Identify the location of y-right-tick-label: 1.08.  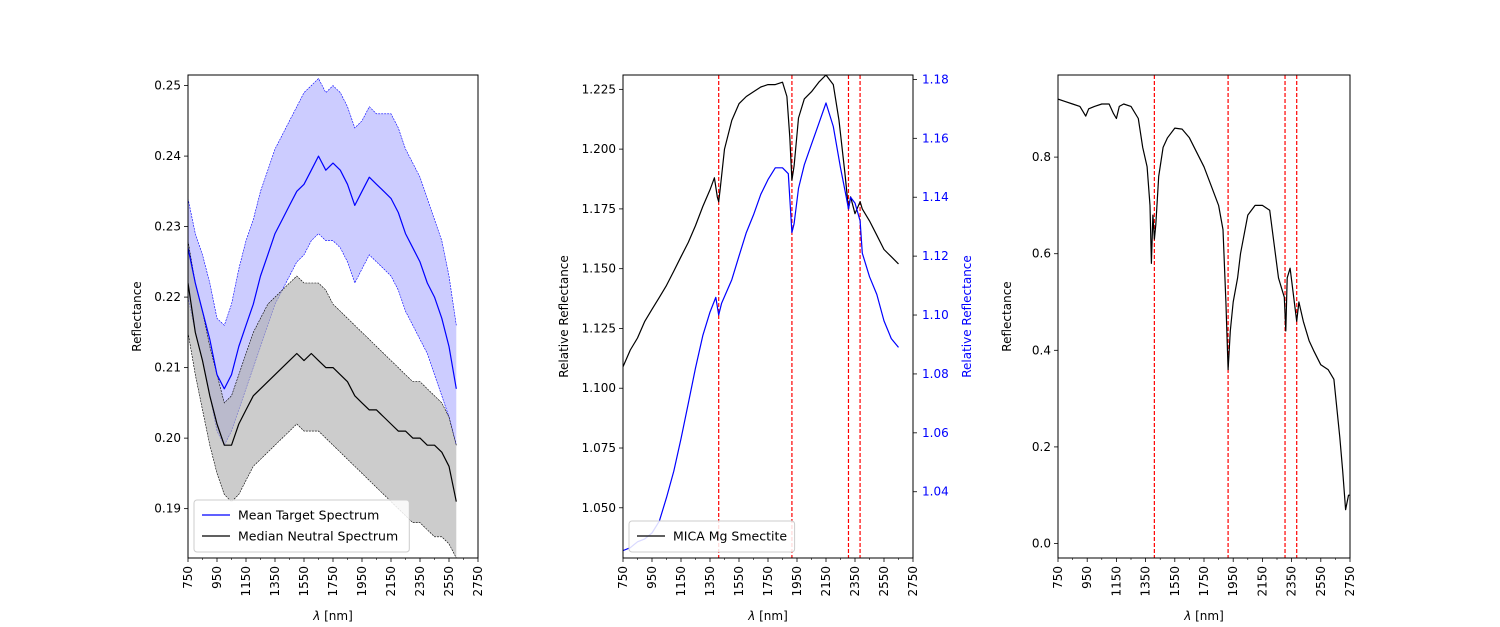
(935, 374).